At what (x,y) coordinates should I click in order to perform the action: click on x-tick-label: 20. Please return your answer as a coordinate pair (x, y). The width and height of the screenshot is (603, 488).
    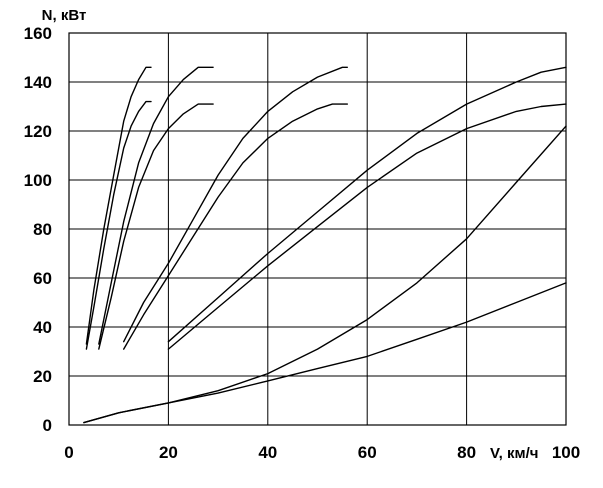
    Looking at the image, I should click on (168, 452).